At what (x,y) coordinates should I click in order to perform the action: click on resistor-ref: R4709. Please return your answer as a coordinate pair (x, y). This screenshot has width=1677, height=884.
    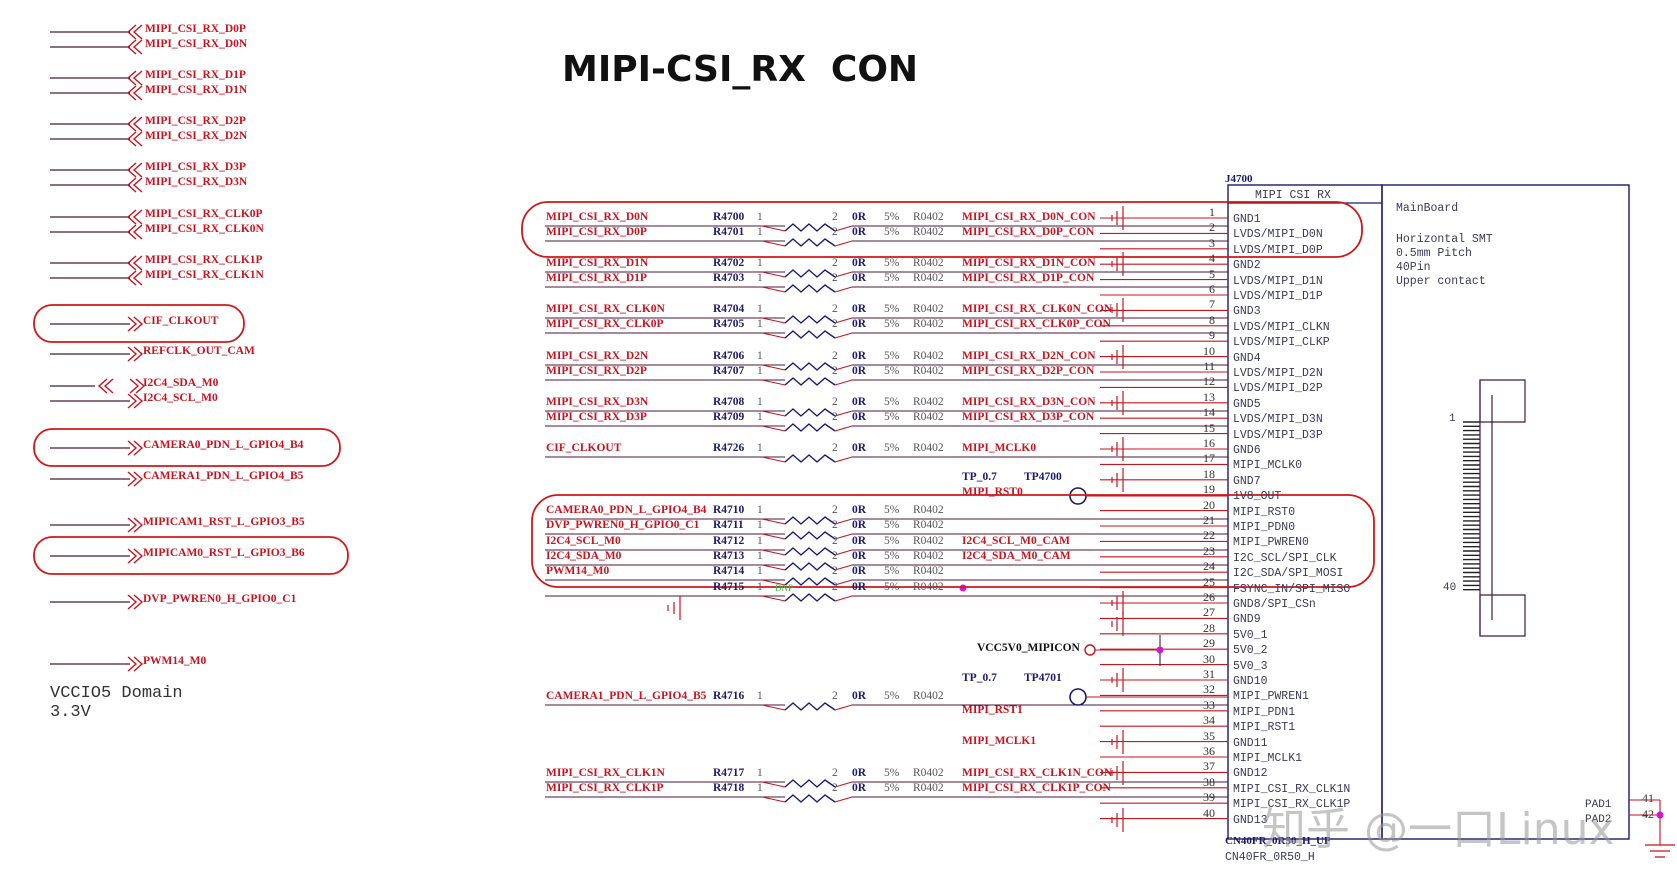
    Looking at the image, I should click on (729, 417).